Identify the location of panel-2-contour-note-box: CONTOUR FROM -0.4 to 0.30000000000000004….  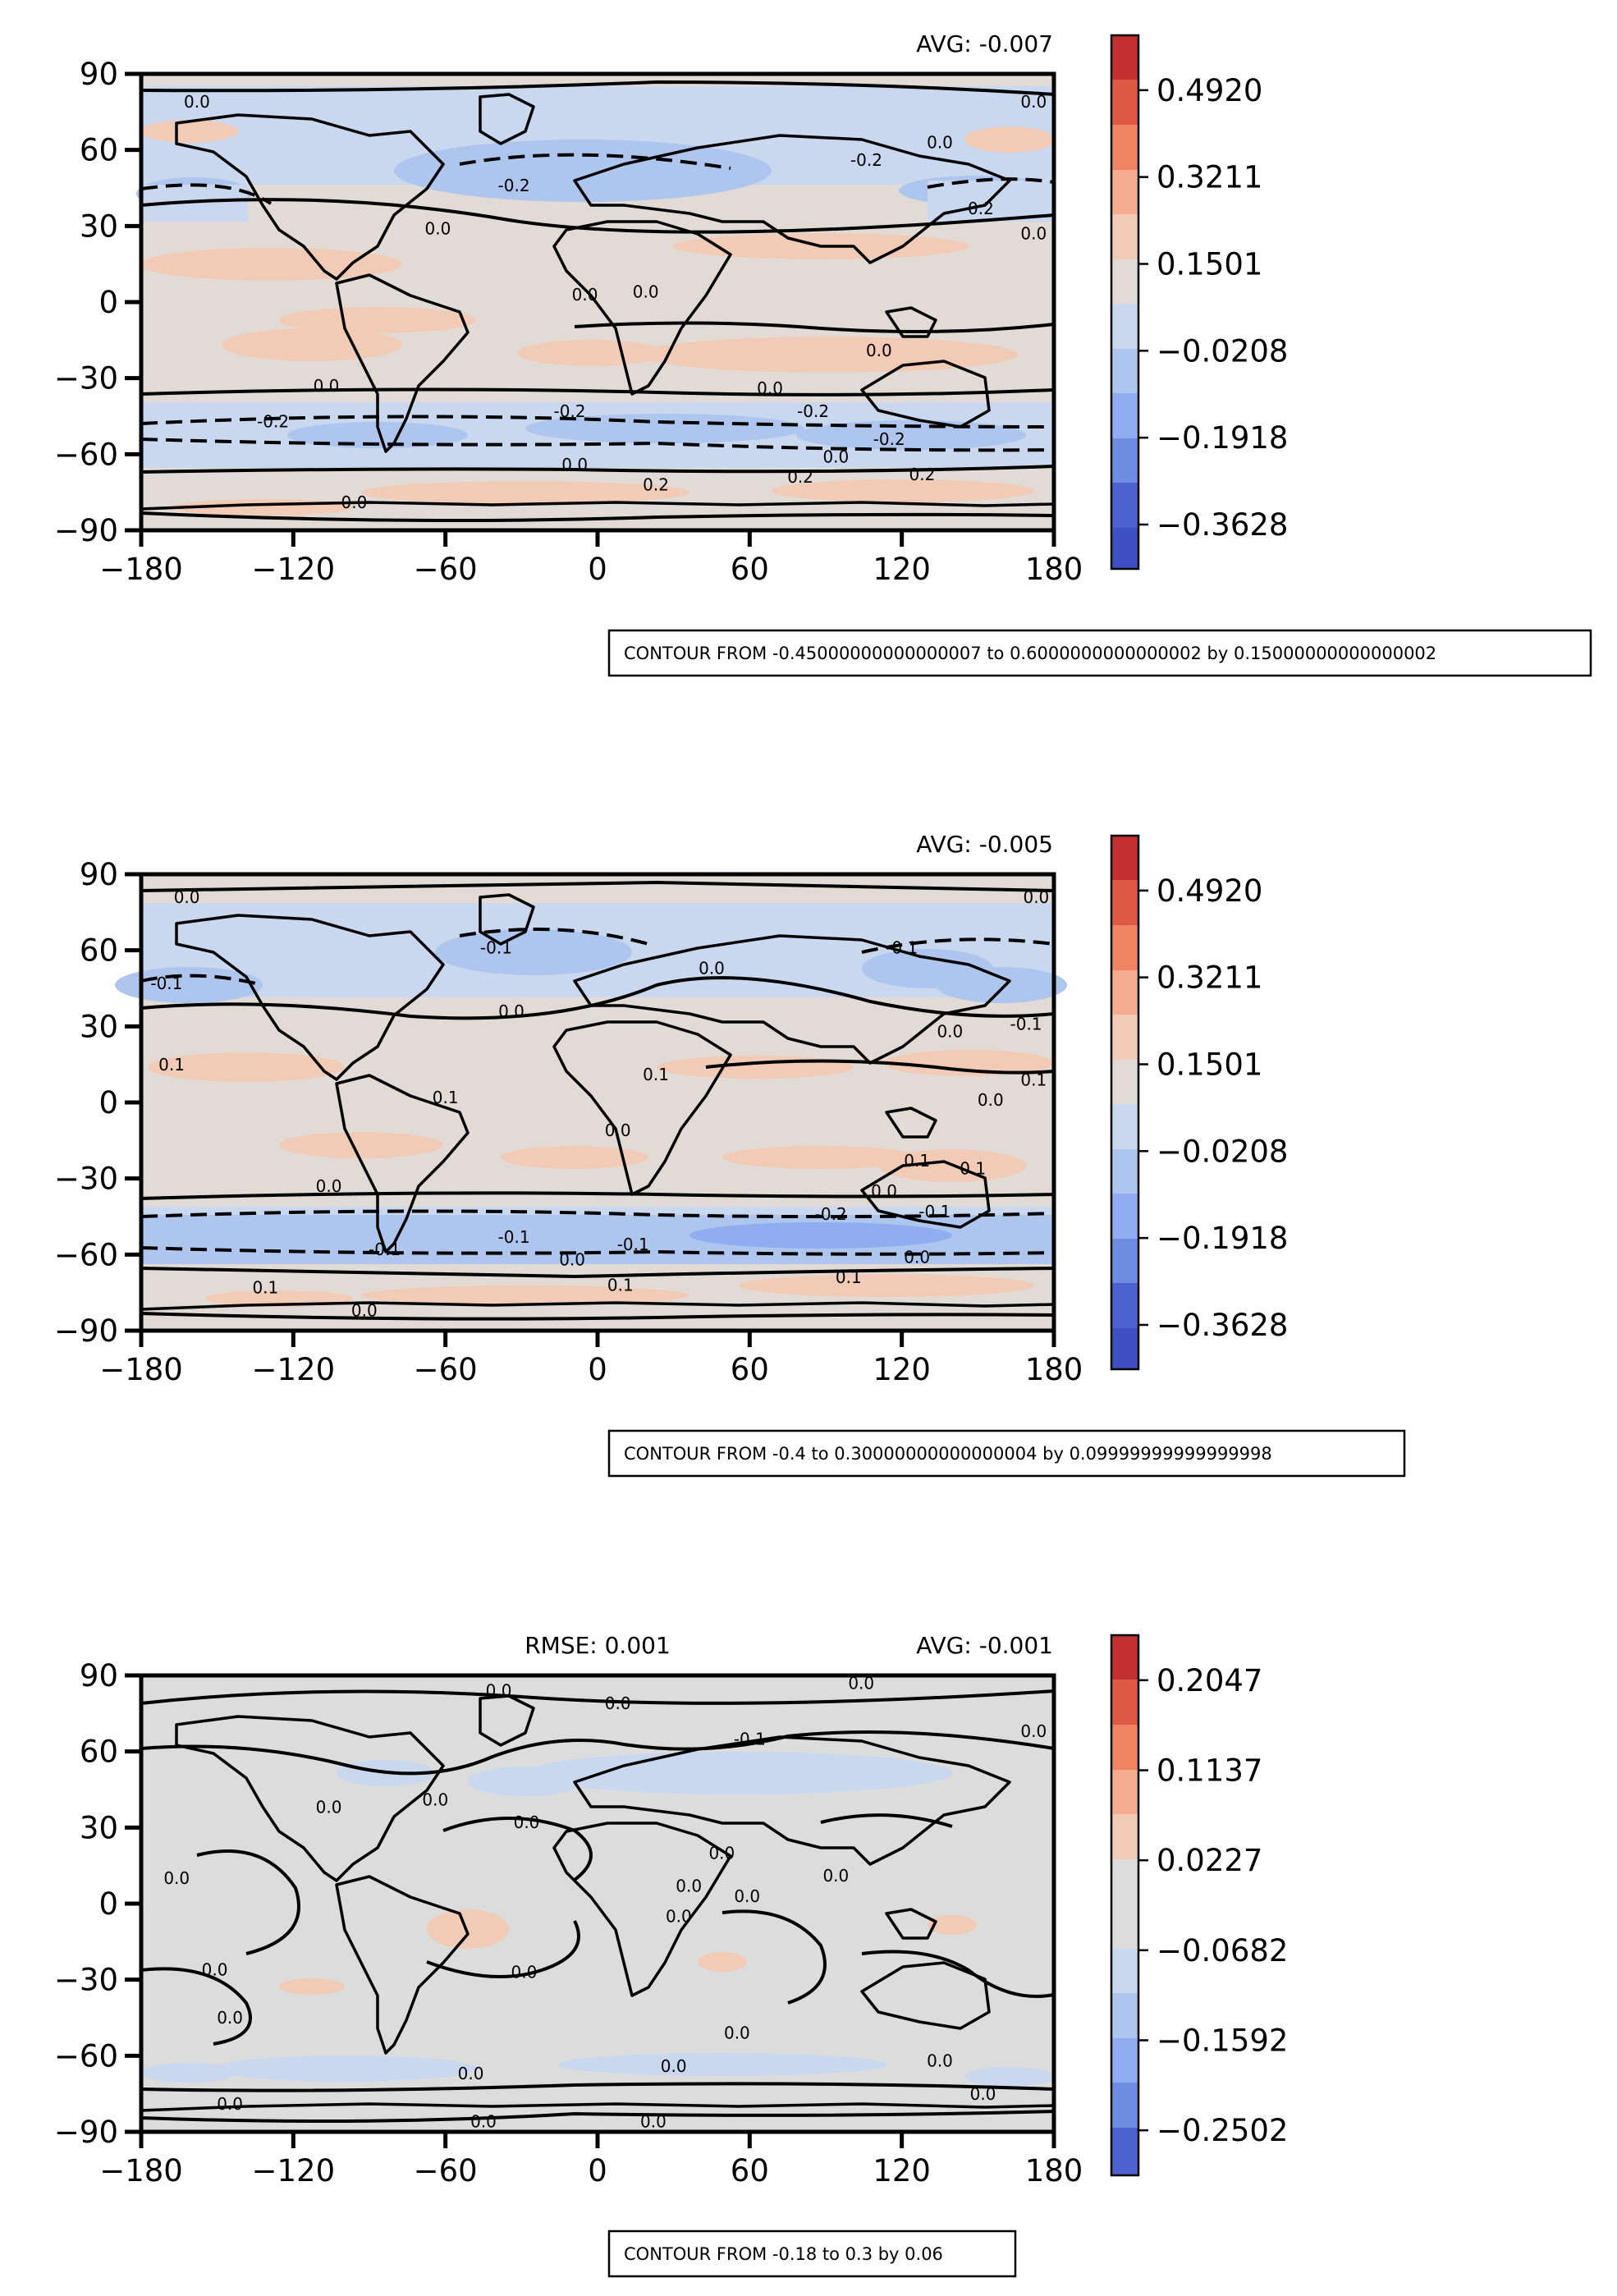
(1006, 1453).